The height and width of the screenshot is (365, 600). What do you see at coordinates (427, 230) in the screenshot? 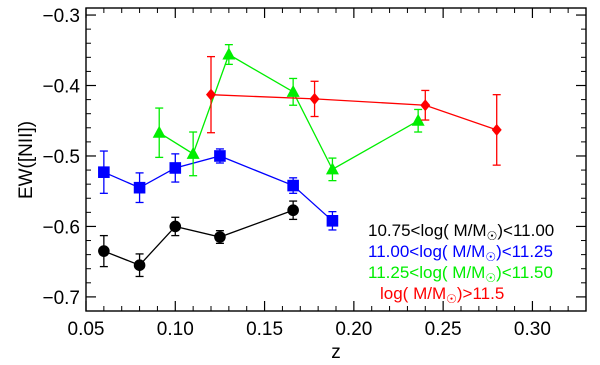
I see `legend-text-part: 10.75<log( M/M` at bounding box center [427, 230].